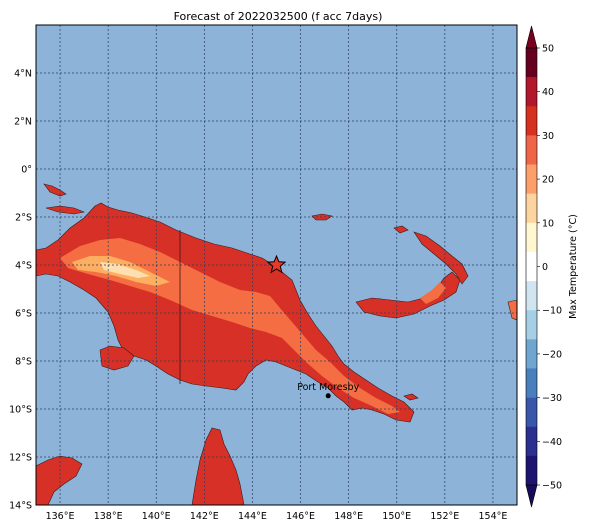 The width and height of the screenshot is (591, 529). What do you see at coordinates (548, 223) in the screenshot?
I see `colorbar-tick-label: 10` at bounding box center [548, 223].